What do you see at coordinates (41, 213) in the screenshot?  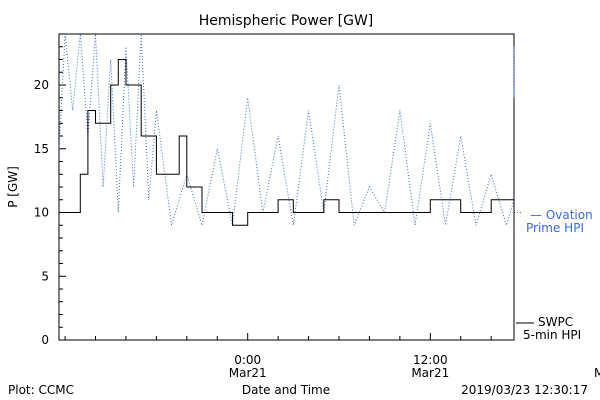 I see `y-tick-label: 10` at bounding box center [41, 213].